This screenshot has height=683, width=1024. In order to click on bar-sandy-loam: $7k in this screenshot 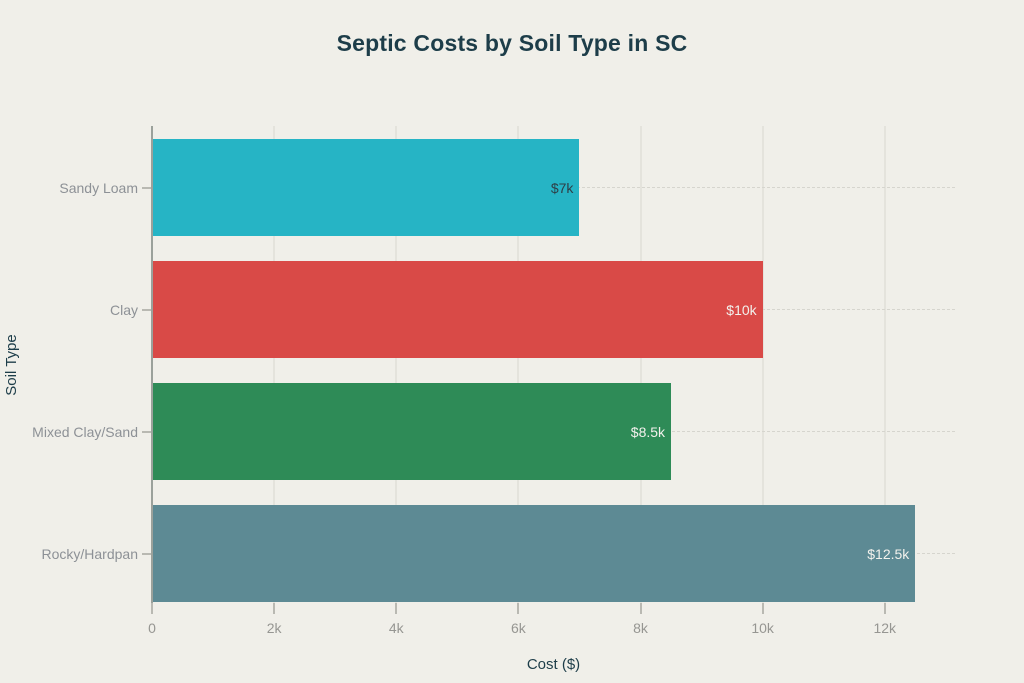, I will do `click(366, 187)`.